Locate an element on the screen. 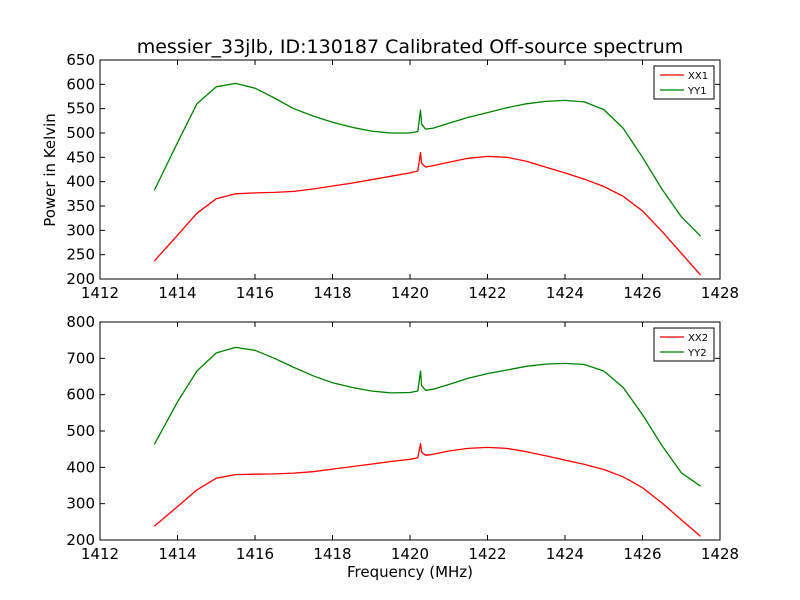 This screenshot has height=600, width=800. legend-label-yy2: YY2 is located at coordinates (697, 353).